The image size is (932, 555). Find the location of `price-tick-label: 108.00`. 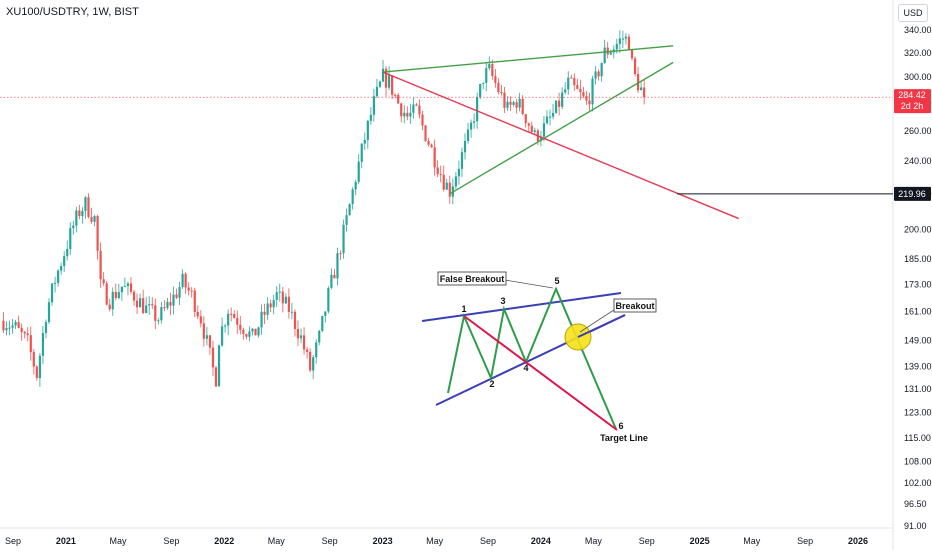

price-tick-label: 108.00 is located at coordinates (918, 462).